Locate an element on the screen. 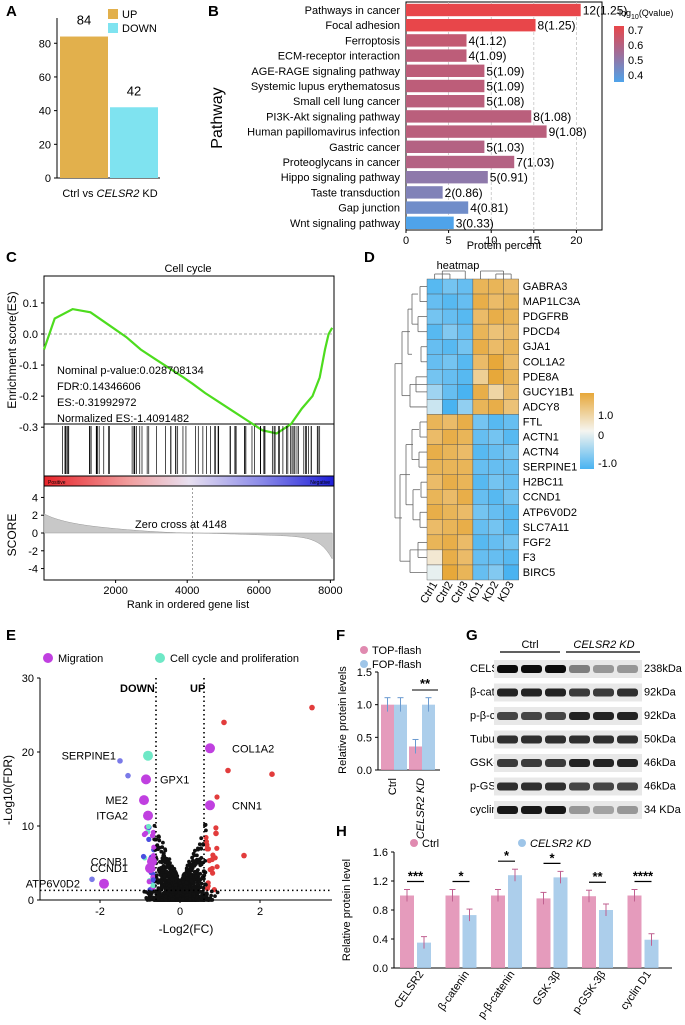  heatmap-gene-label: BIRC5 is located at coordinates (539, 573).